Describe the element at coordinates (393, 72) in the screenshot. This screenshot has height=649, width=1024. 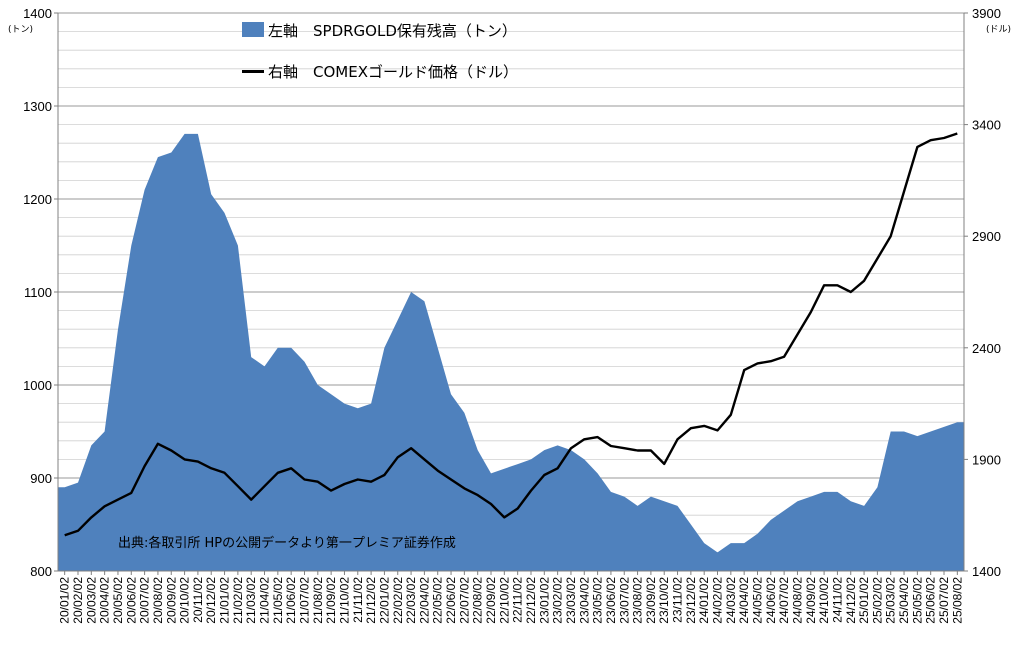
I see `legend-label-line: 右軸 COMEXゴールド価格（ドル）` at that location.